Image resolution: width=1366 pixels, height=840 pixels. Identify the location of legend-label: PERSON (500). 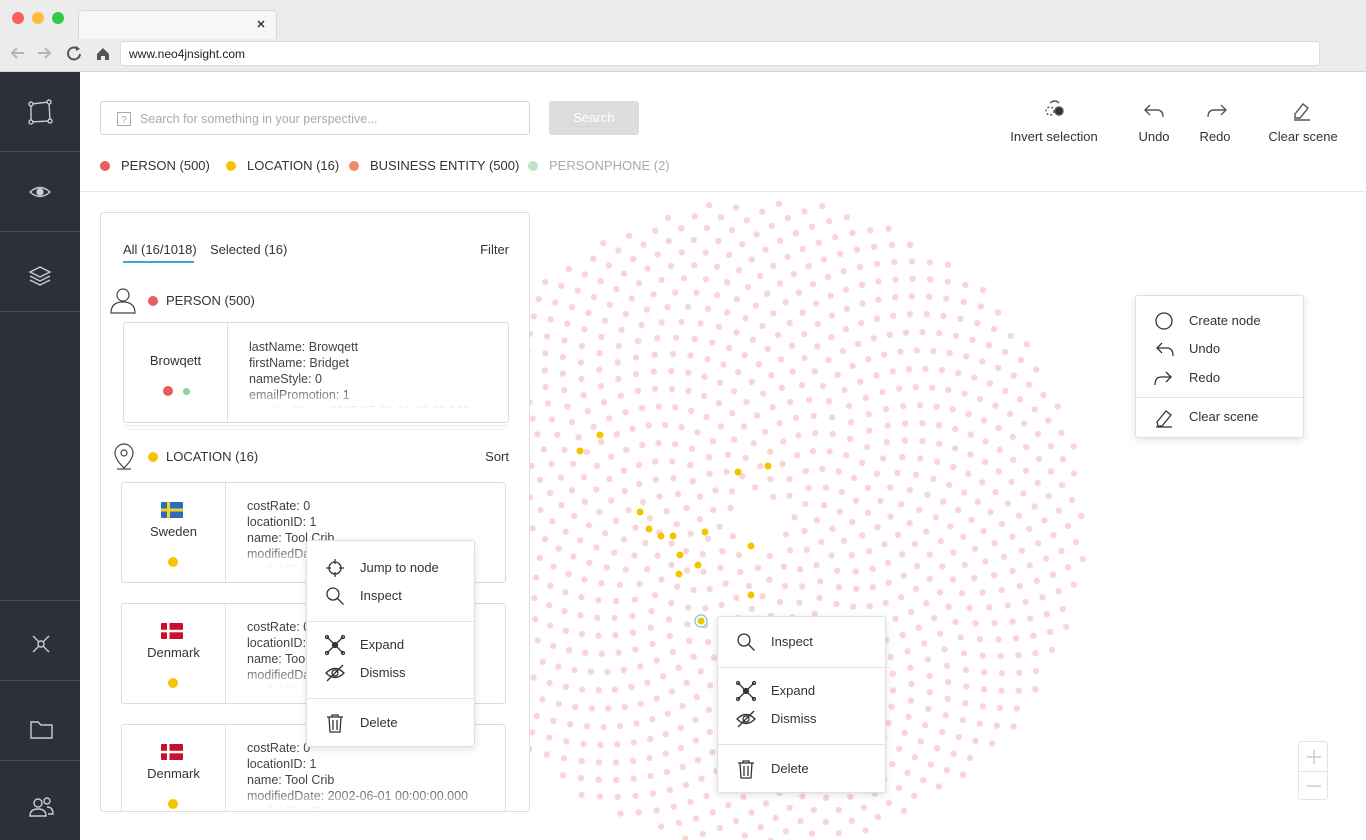
(165, 165).